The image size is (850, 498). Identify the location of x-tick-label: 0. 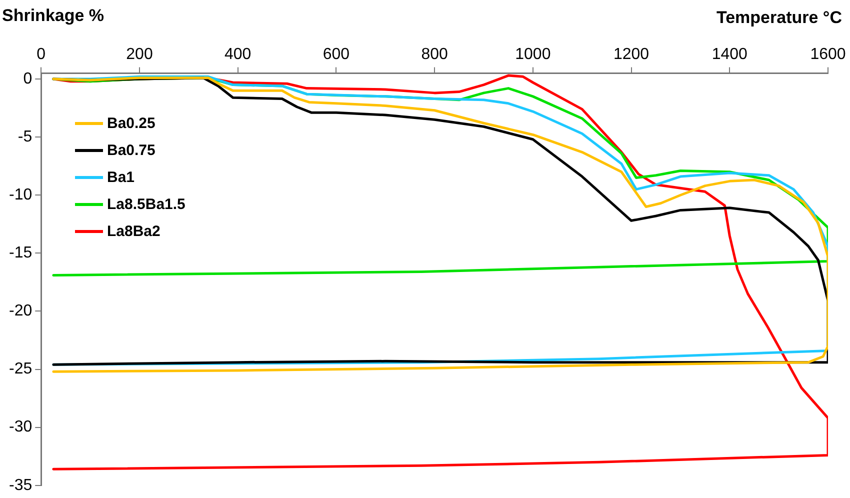
(41, 55).